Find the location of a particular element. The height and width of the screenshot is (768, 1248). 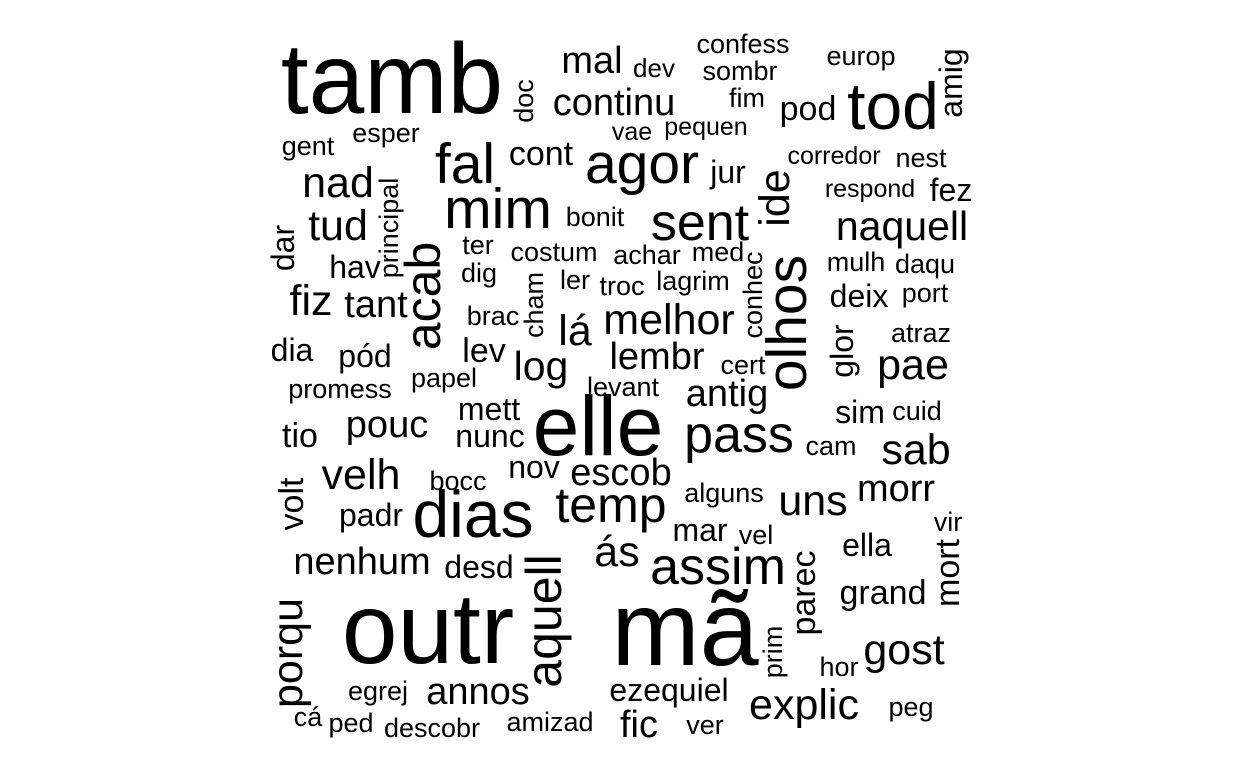

word-cert: cert is located at coordinates (743, 365).